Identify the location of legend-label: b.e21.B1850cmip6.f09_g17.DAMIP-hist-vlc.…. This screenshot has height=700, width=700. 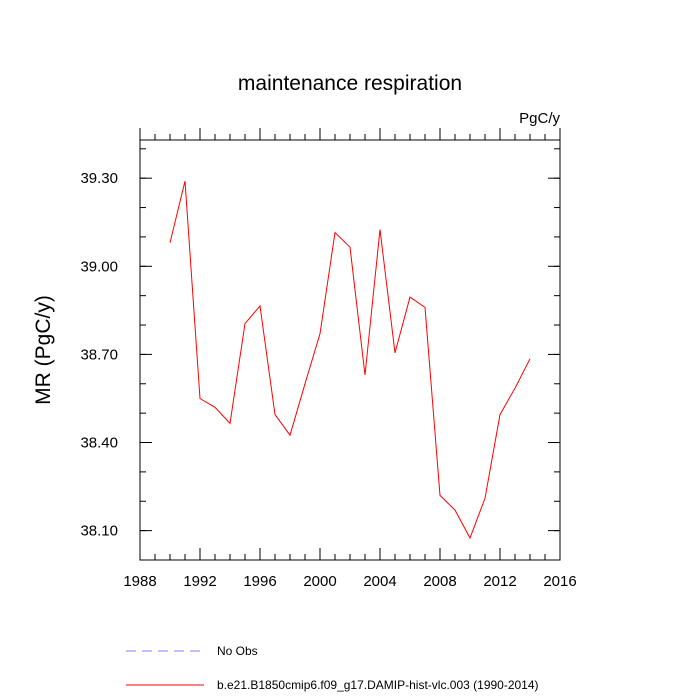
(378, 685).